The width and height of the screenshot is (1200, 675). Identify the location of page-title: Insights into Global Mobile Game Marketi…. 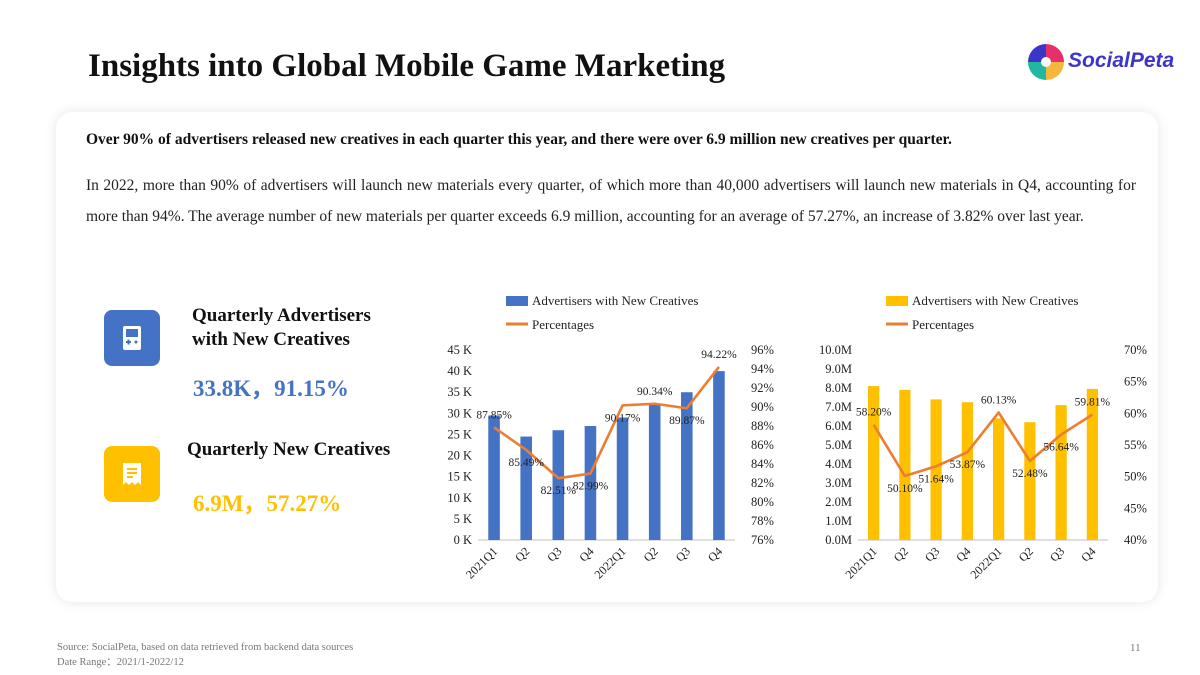
(407, 66).